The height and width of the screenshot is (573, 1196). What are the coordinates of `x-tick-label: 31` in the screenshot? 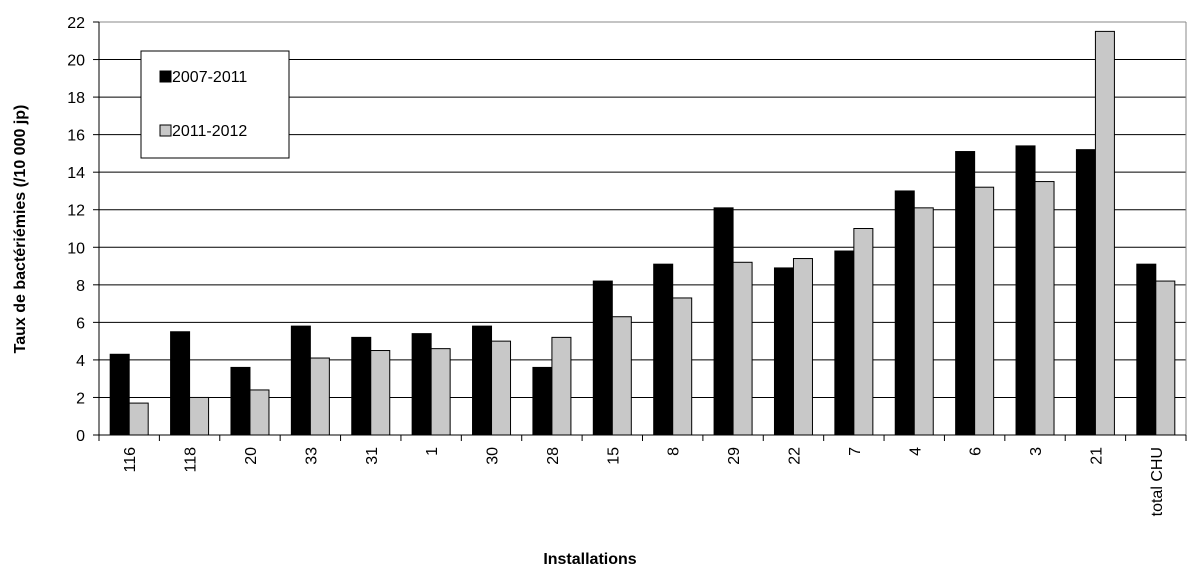 It's located at (372, 456).